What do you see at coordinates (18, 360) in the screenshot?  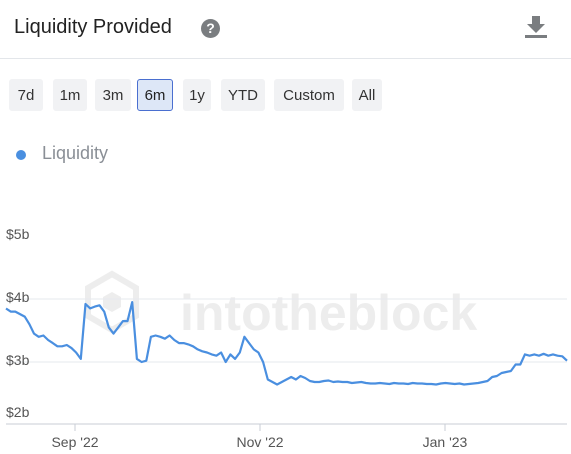 I see `y-tick-label: $3b` at bounding box center [18, 360].